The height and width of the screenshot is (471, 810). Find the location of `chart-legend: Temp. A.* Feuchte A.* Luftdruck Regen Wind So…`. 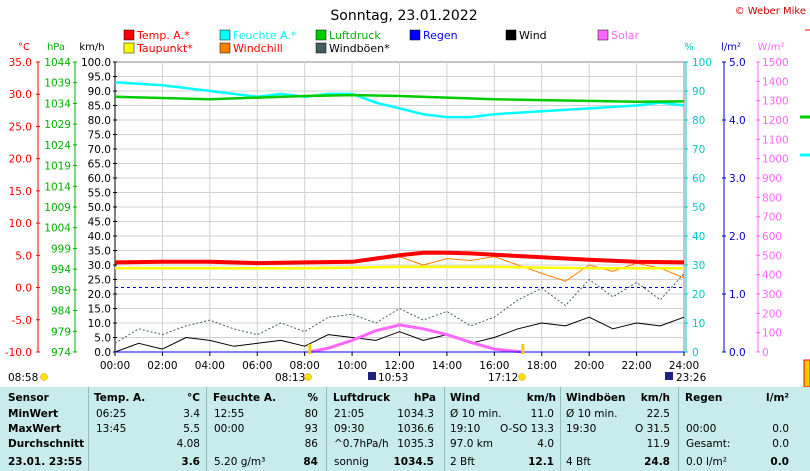

chart-legend: Temp. A.* Feuchte A.* Luftdruck Regen Wind So… is located at coordinates (381, 42).